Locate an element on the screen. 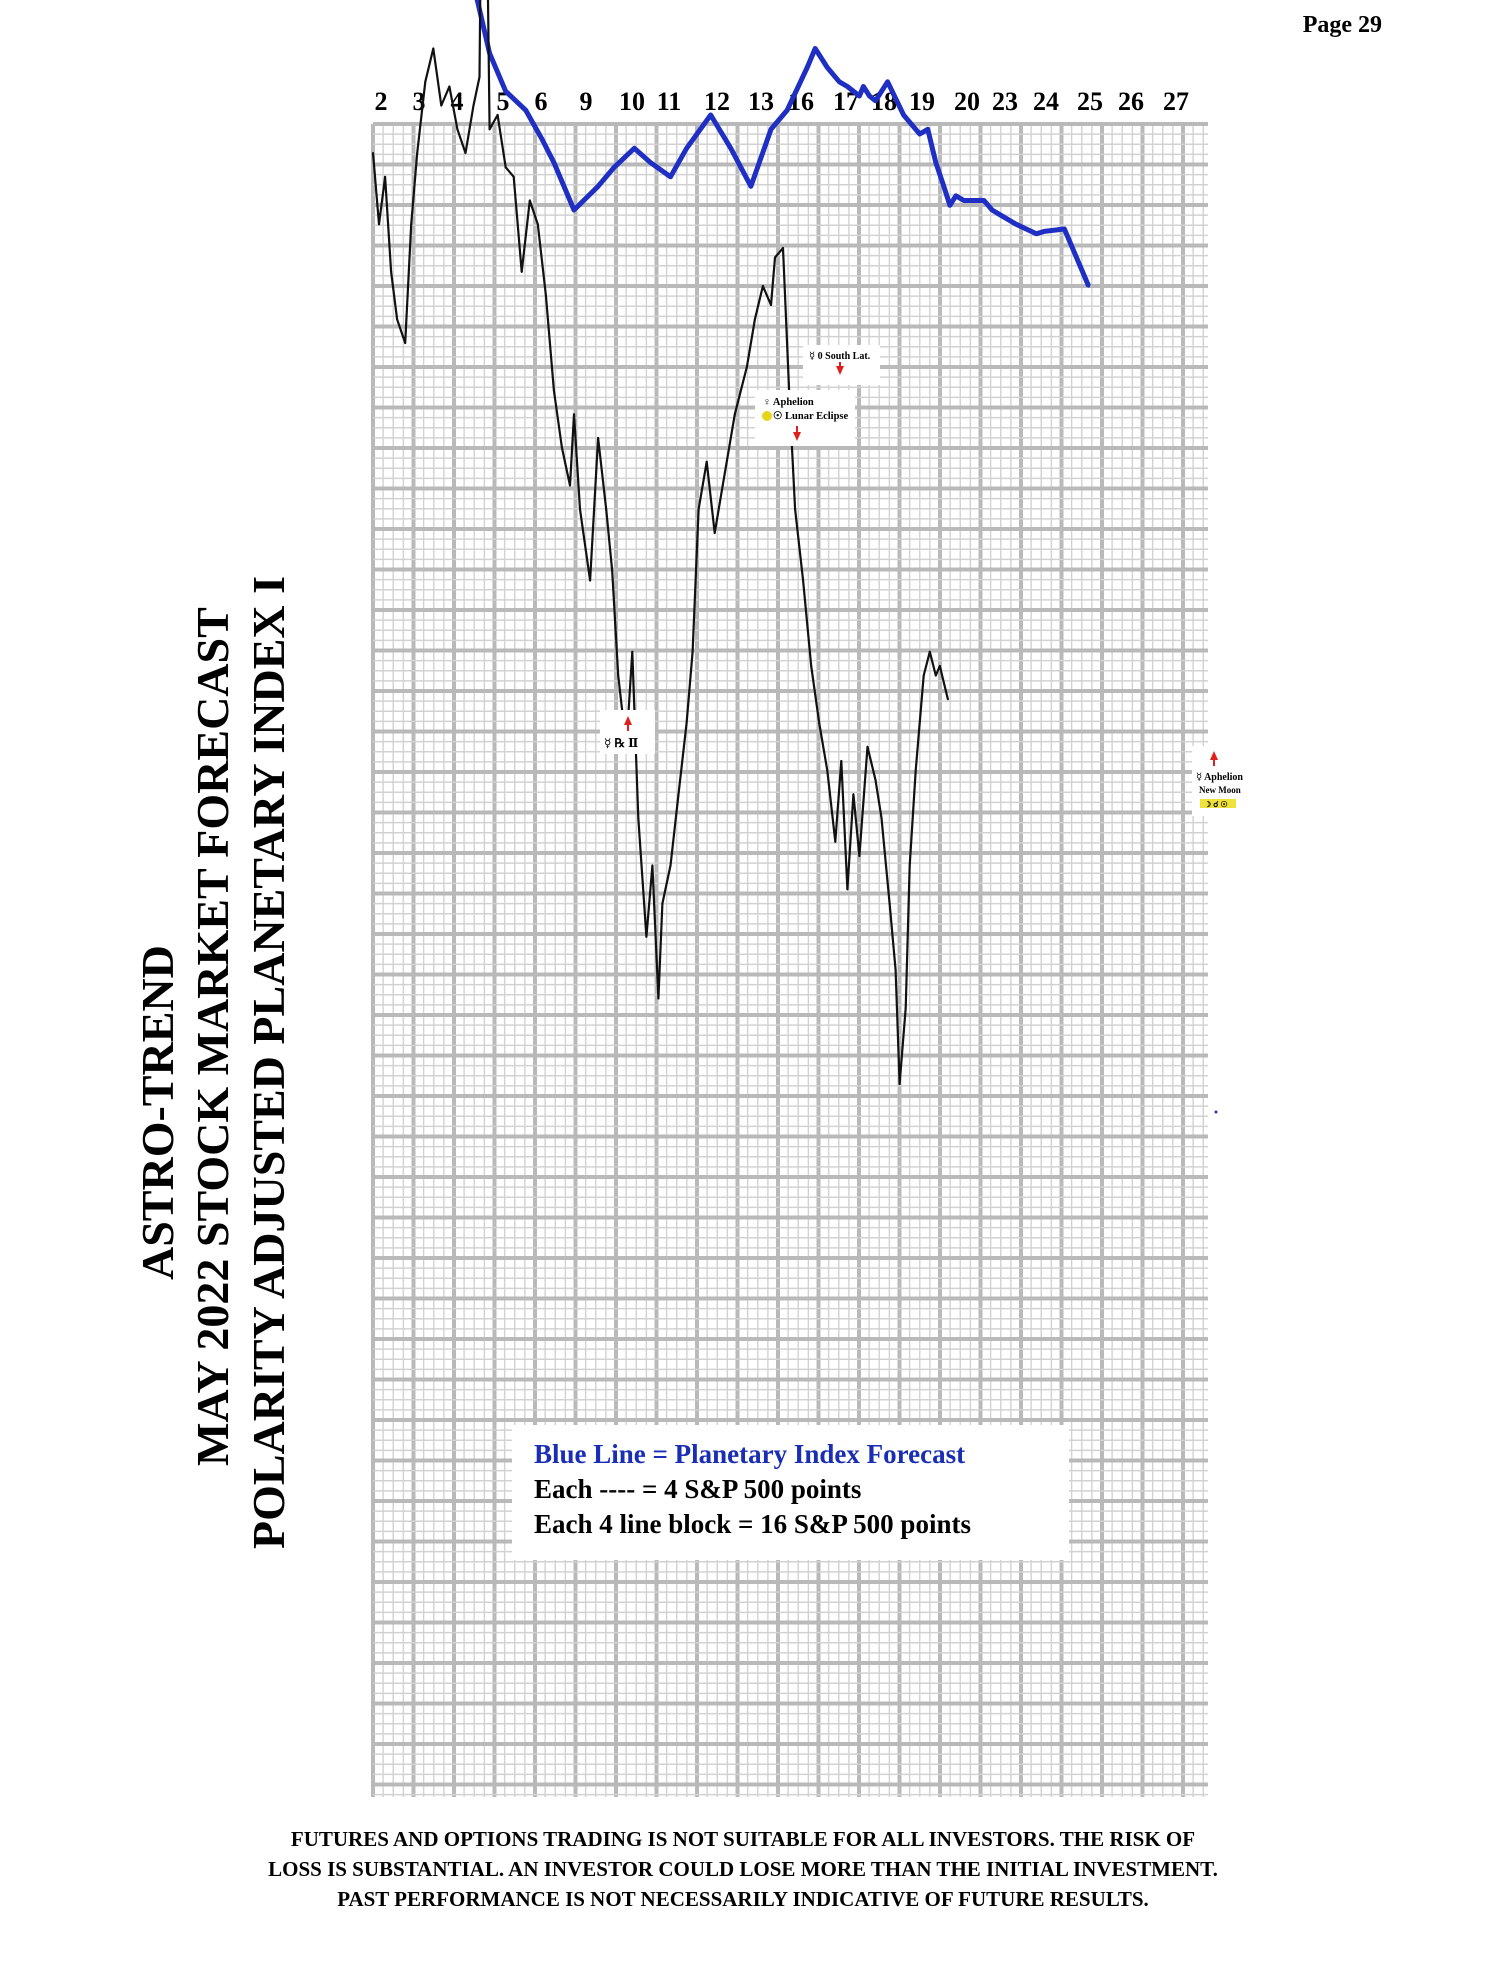 The height and width of the screenshot is (1979, 1486). annotation-aphelion-text: ♀ Aphelion is located at coordinates (788, 402).